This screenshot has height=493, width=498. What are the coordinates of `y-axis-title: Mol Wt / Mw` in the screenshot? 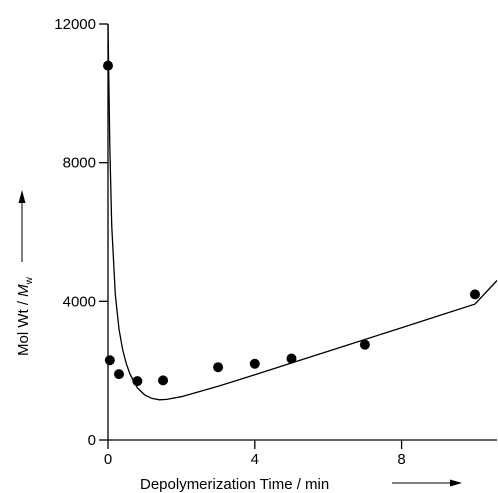 It's located at (25, 316).